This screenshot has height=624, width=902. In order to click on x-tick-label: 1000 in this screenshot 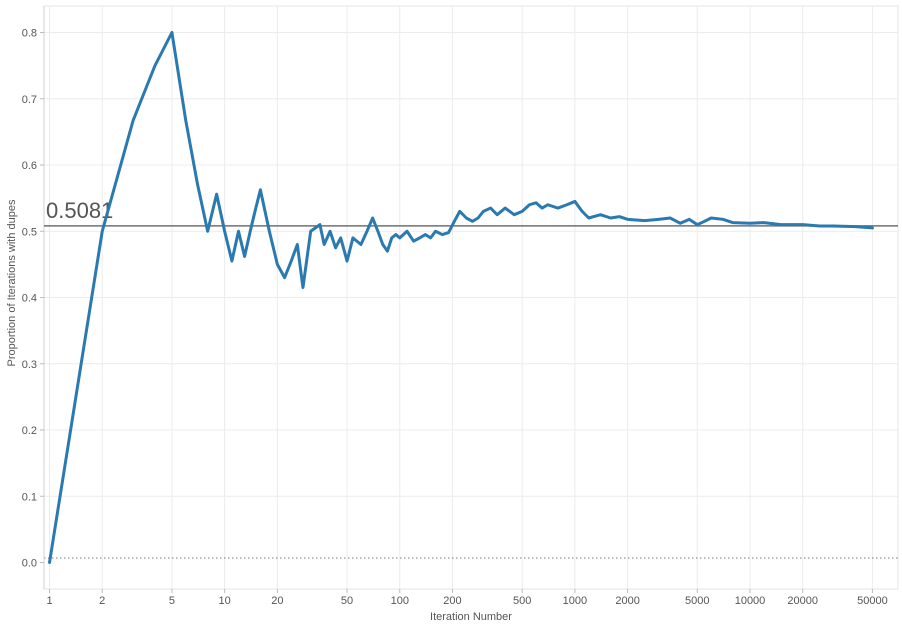, I will do `click(575, 601)`.